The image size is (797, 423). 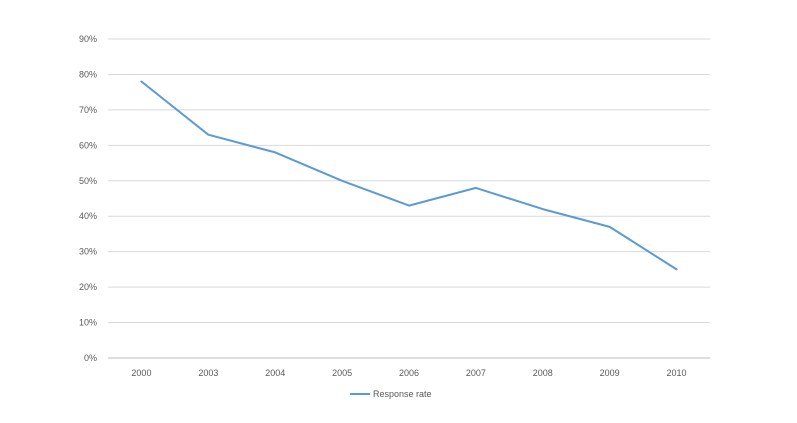 I want to click on legend: Response rate, so click(x=391, y=394).